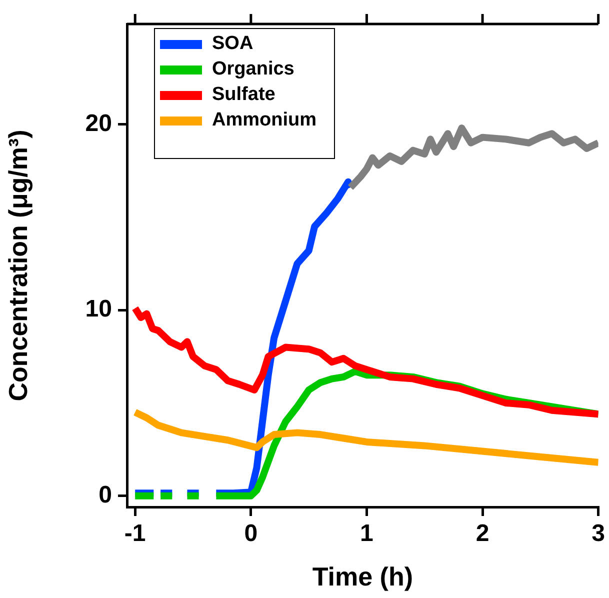 Image resolution: width=609 pixels, height=598 pixels. What do you see at coordinates (367, 534) in the screenshot?
I see `x-tick-label: 1` at bounding box center [367, 534].